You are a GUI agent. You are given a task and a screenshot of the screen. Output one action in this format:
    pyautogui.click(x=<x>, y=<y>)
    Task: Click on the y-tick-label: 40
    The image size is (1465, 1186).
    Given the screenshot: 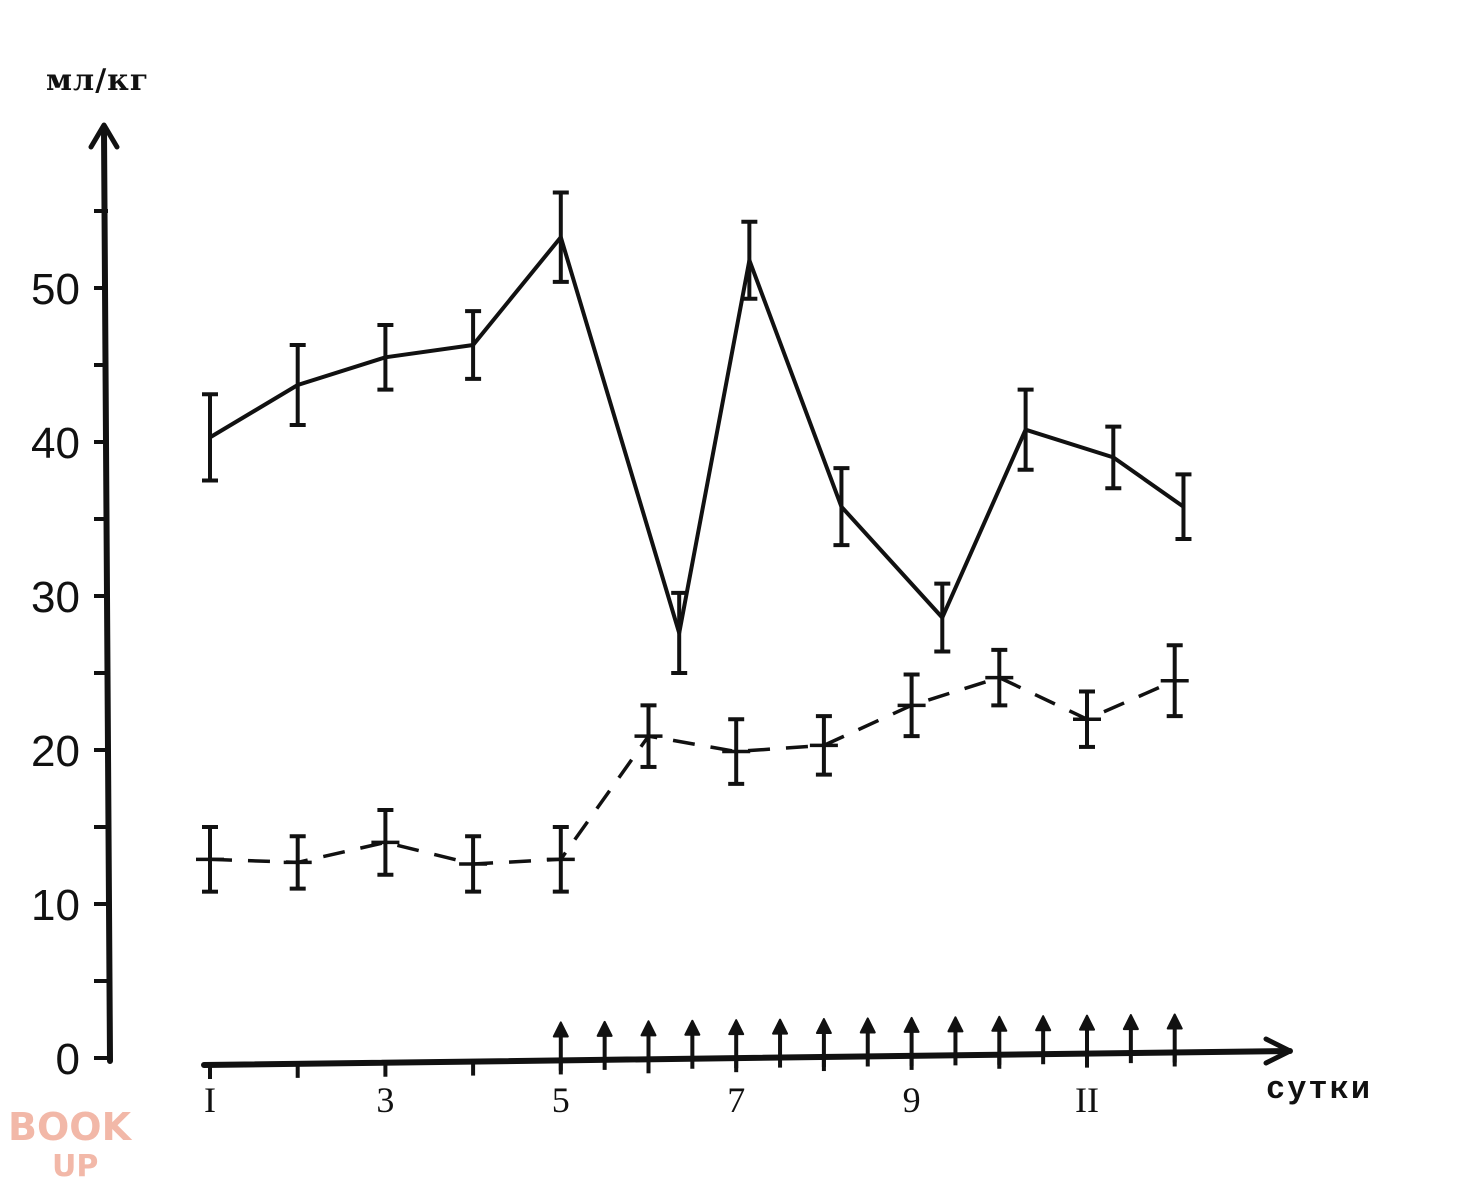 What is the action you would take?
    pyautogui.click(x=55, y=443)
    